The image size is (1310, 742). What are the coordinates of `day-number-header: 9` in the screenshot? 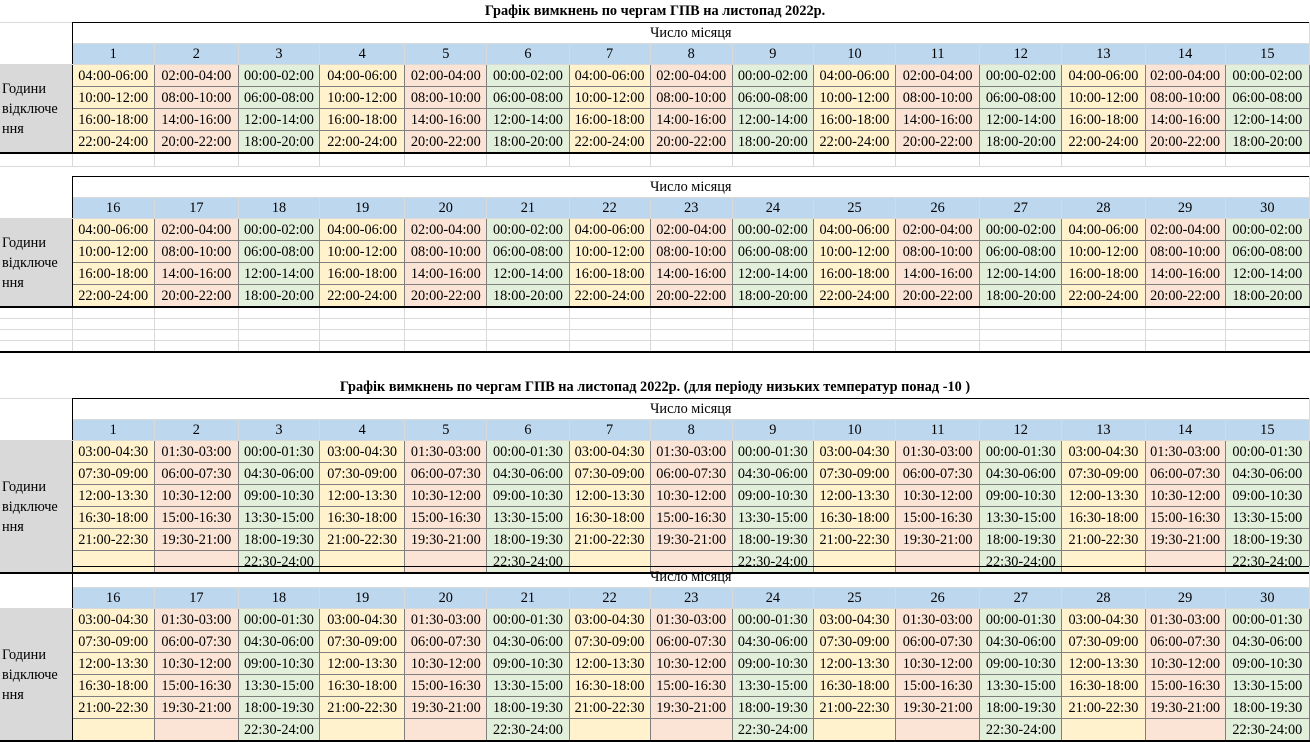 It's located at (773, 430).